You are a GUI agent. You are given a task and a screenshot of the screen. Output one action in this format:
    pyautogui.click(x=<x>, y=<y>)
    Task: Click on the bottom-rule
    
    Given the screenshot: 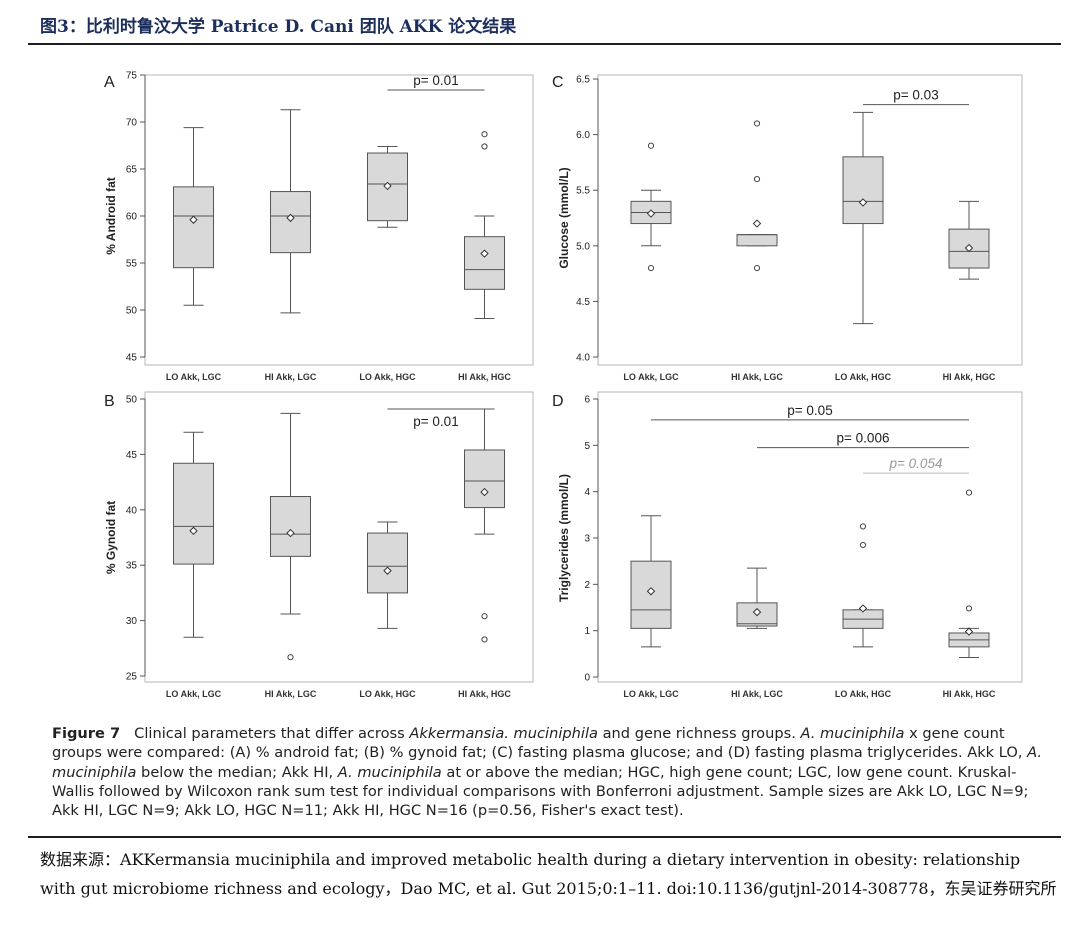 What is the action you would take?
    pyautogui.click(x=544, y=837)
    